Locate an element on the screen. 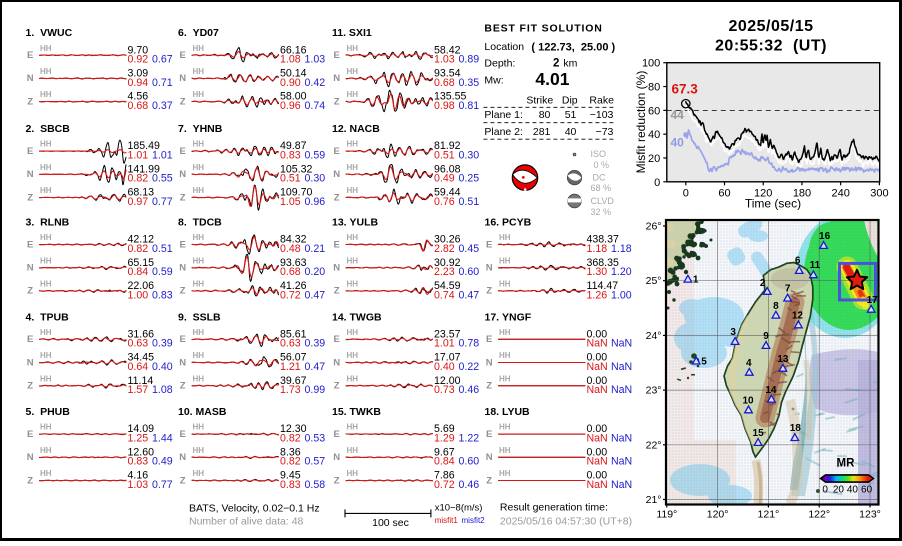 The width and height of the screenshot is (902, 546). svg-text: 14. TWGB is located at coordinates (357, 317).